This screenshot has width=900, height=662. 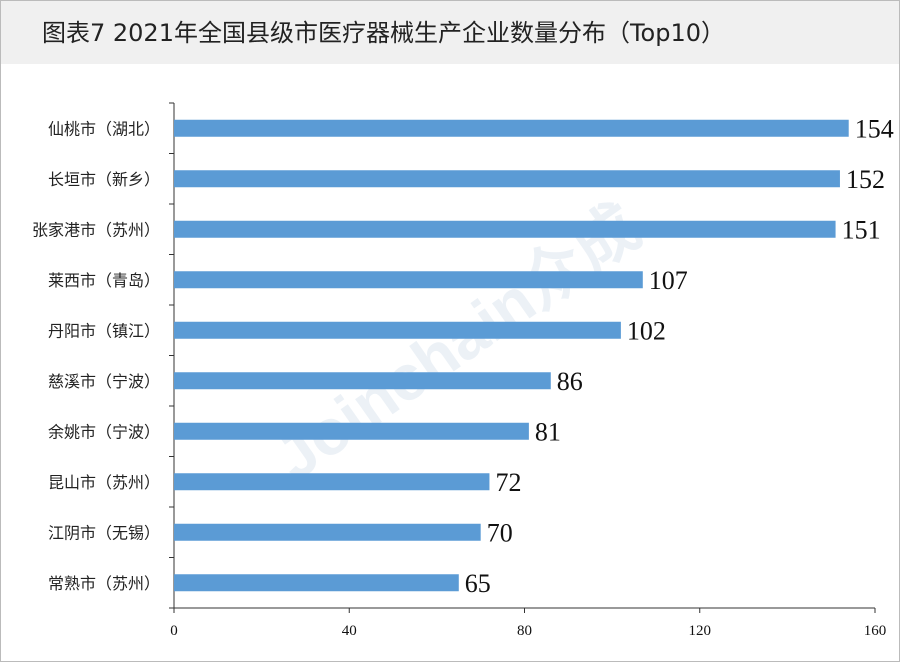 What do you see at coordinates (104, 381) in the screenshot?
I see `category-label: 慈溪市（宁波）` at bounding box center [104, 381].